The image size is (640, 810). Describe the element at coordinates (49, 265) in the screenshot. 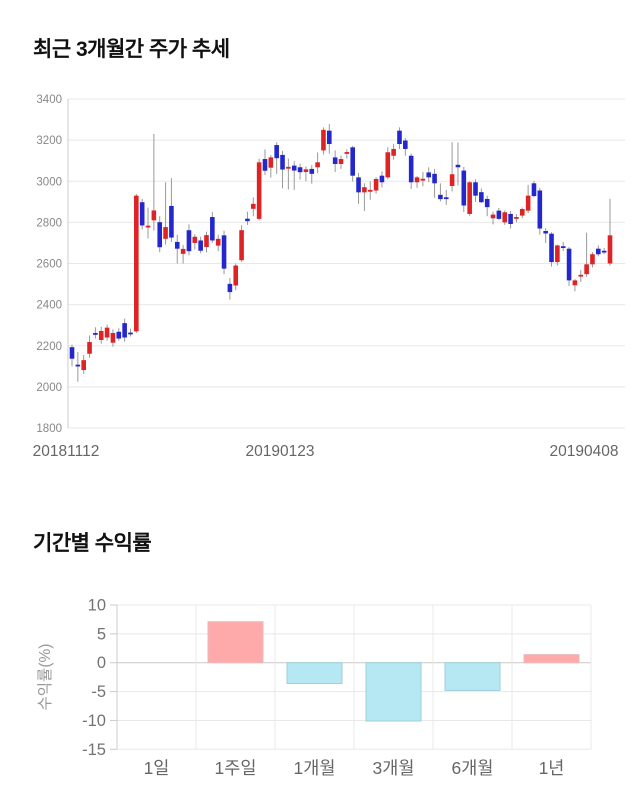

I see `y-axis-tick-label: 2600` at that location.